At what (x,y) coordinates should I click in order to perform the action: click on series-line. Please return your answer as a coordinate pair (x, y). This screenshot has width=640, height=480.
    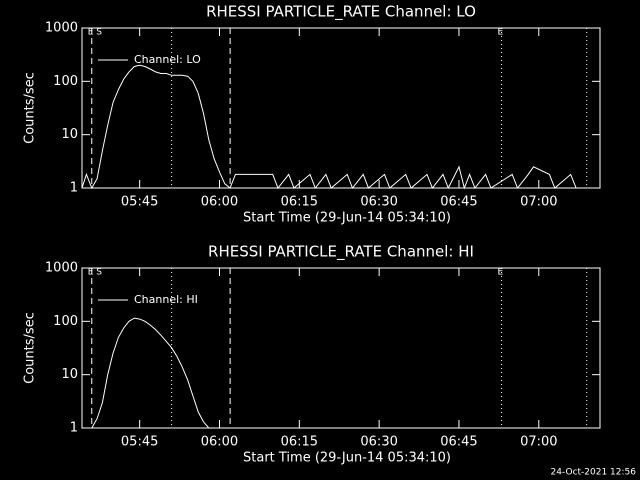
    Looking at the image, I should click on (150, 373).